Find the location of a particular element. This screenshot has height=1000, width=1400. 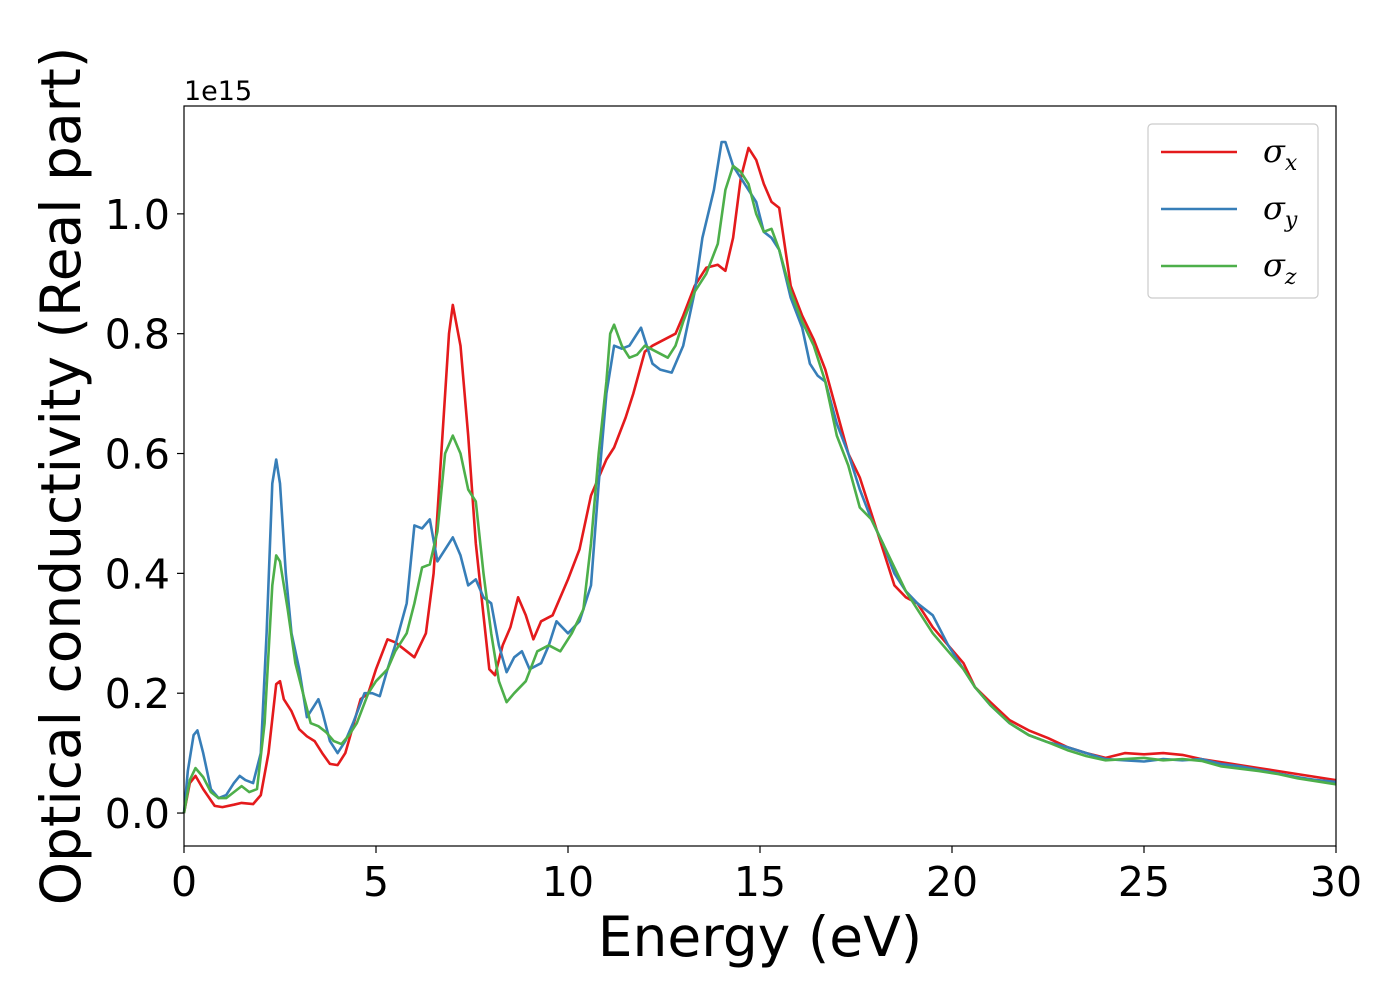

legend-label-z: σz is located at coordinates (1280, 268).